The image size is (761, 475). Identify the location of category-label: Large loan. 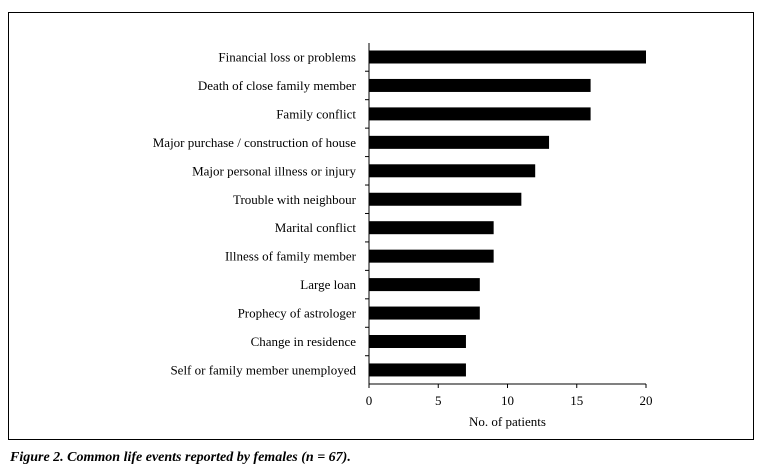
(328, 284).